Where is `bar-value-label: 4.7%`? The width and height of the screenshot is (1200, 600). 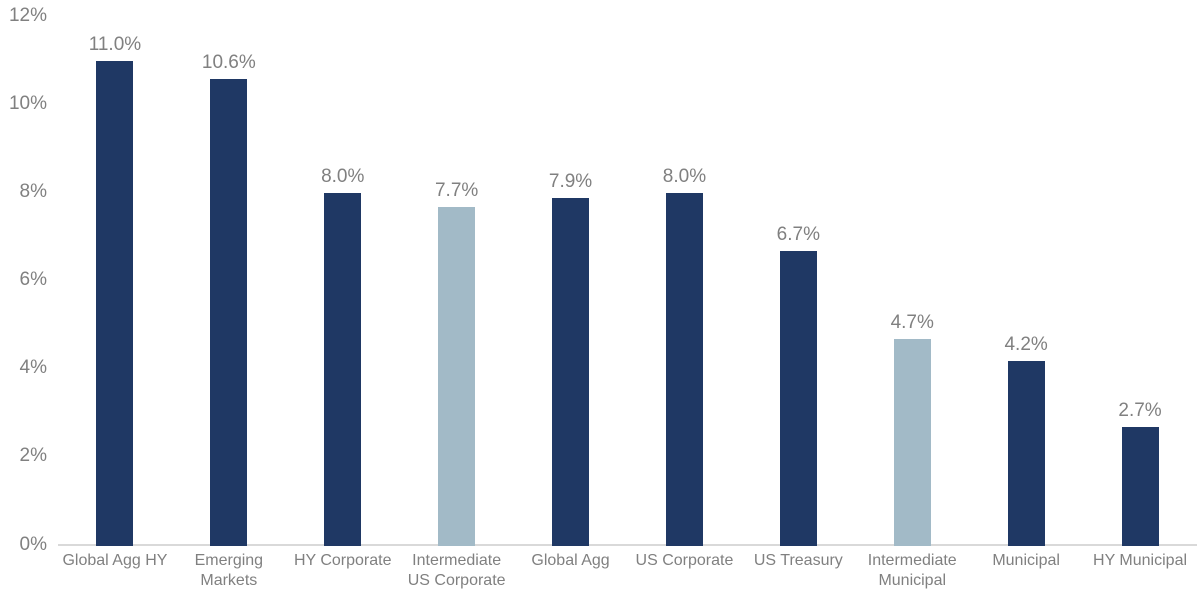
bar-value-label: 4.7% is located at coordinates (912, 322).